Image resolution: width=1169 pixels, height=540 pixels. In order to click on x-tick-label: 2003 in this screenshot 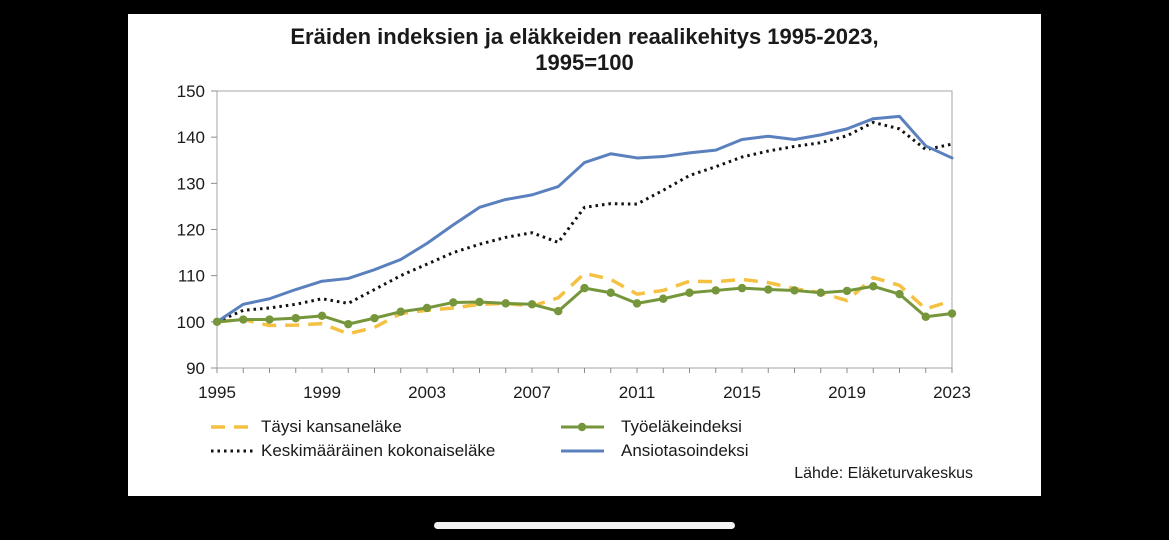, I will do `click(427, 392)`.